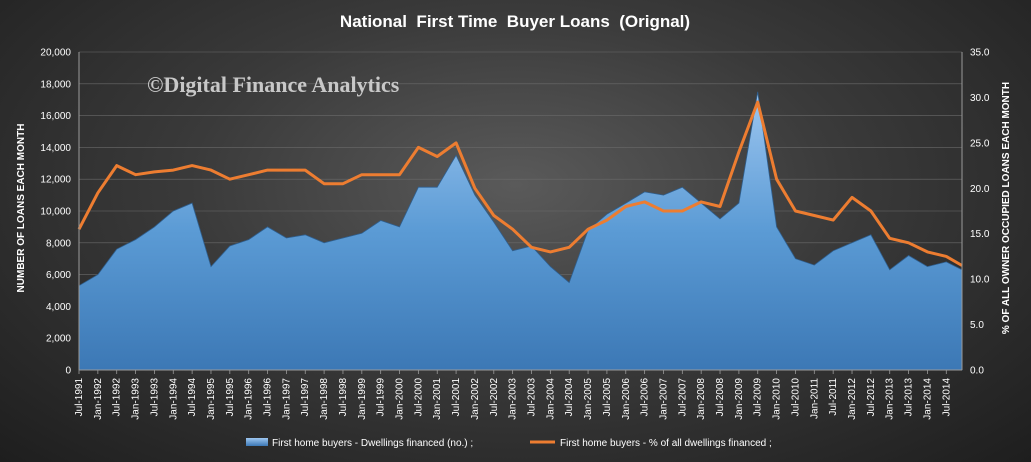 The image size is (1031, 462). I want to click on x-tick-label: Jul-1997, so click(305, 397).